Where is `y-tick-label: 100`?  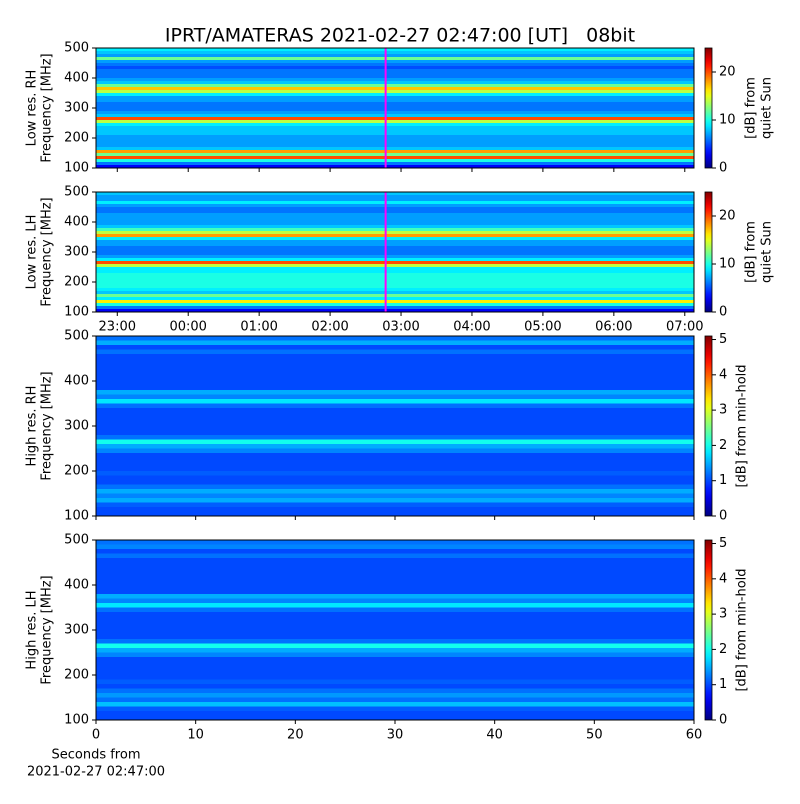 y-tick-label: 100 is located at coordinates (76, 720).